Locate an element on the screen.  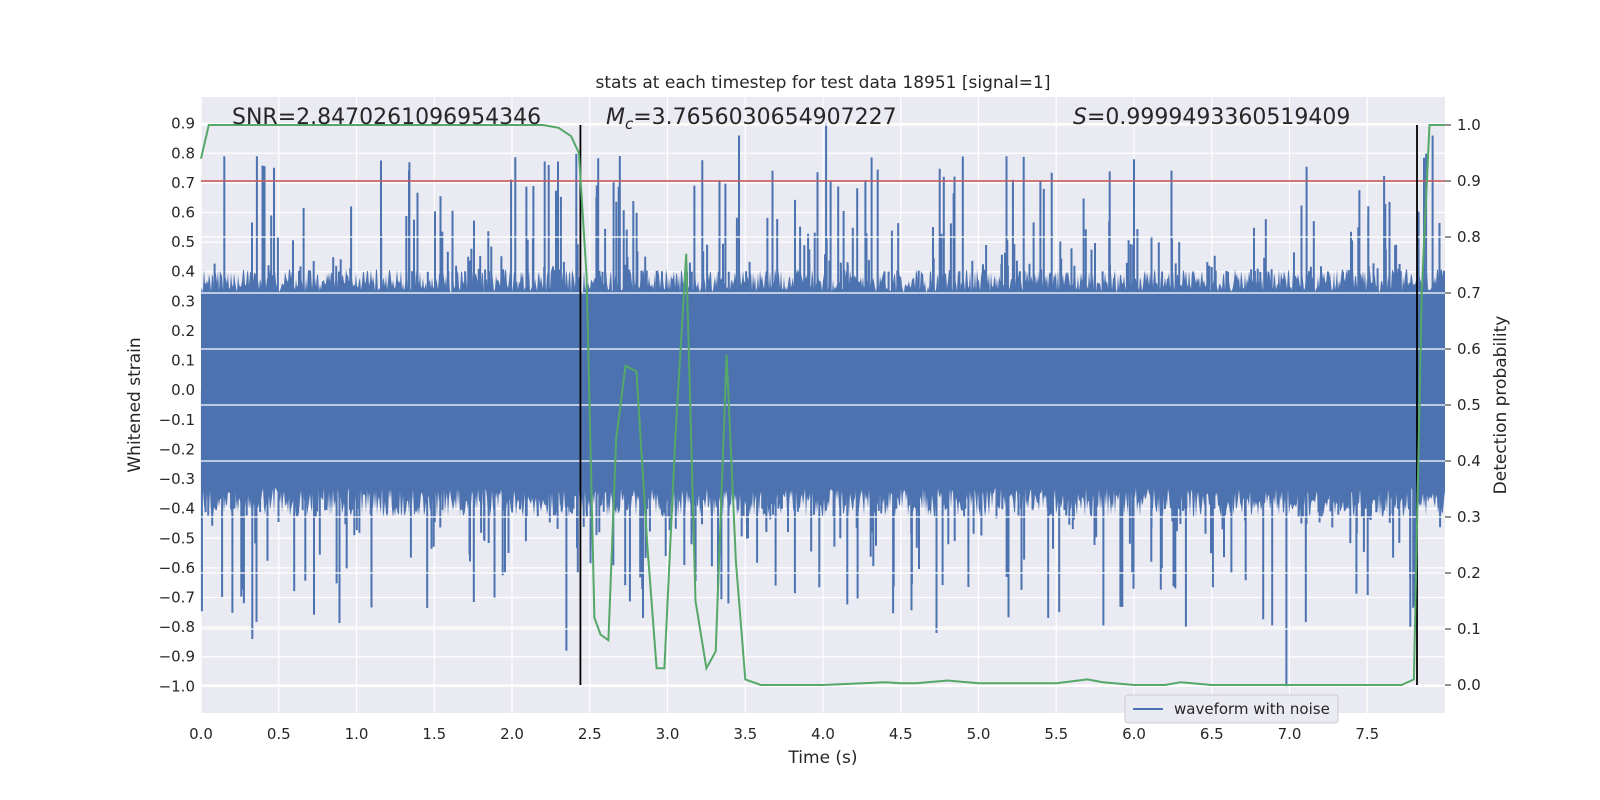
y-tick-label: 0.8 is located at coordinates (183, 153).